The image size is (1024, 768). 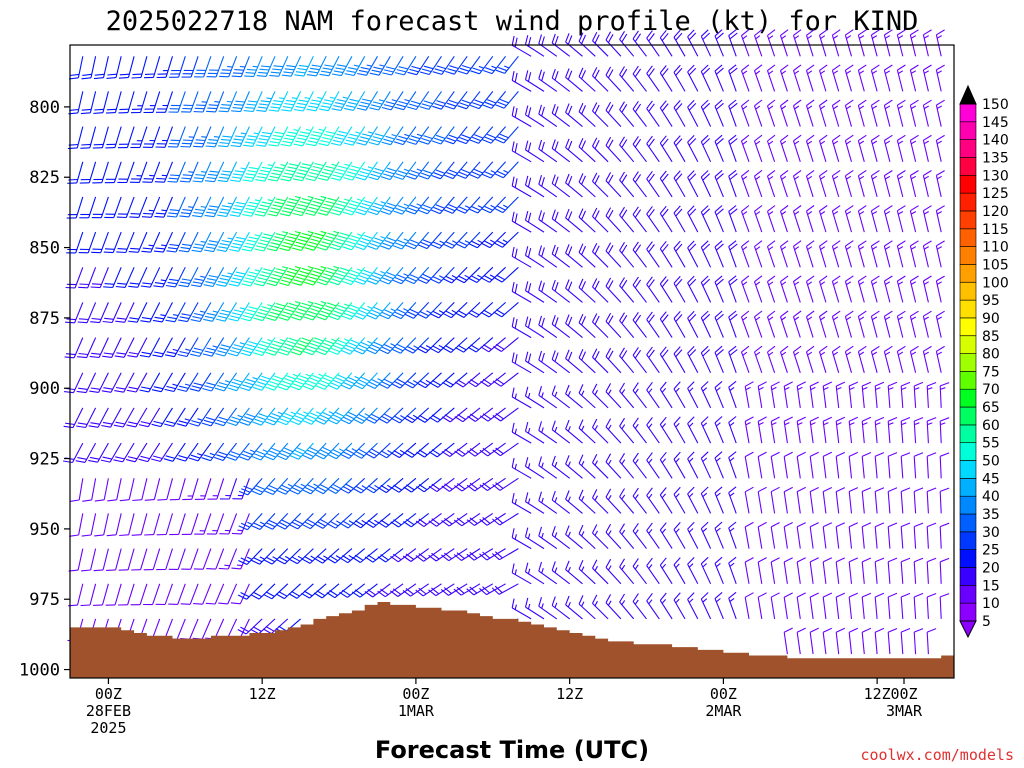 I want to click on y-tick-label: 950, so click(x=44, y=530).